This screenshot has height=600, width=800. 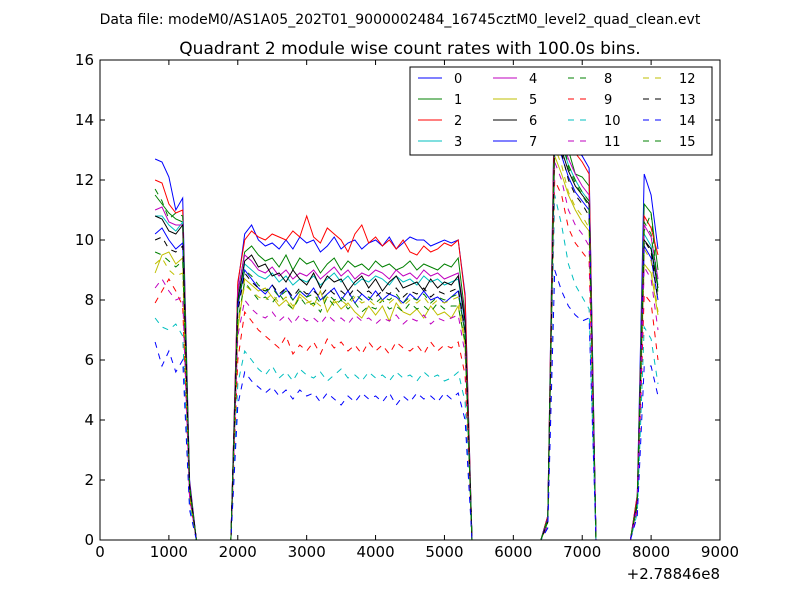 What do you see at coordinates (533, 79) in the screenshot?
I see `legend-label-4: 4` at bounding box center [533, 79].